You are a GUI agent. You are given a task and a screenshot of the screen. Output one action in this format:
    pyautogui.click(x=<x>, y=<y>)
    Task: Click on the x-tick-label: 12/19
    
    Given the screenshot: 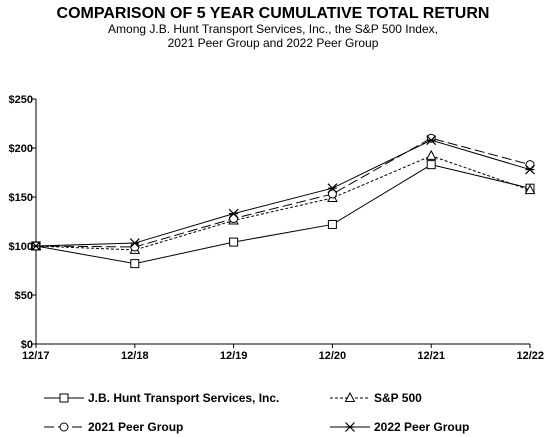 What is the action you would take?
    pyautogui.click(x=234, y=356)
    